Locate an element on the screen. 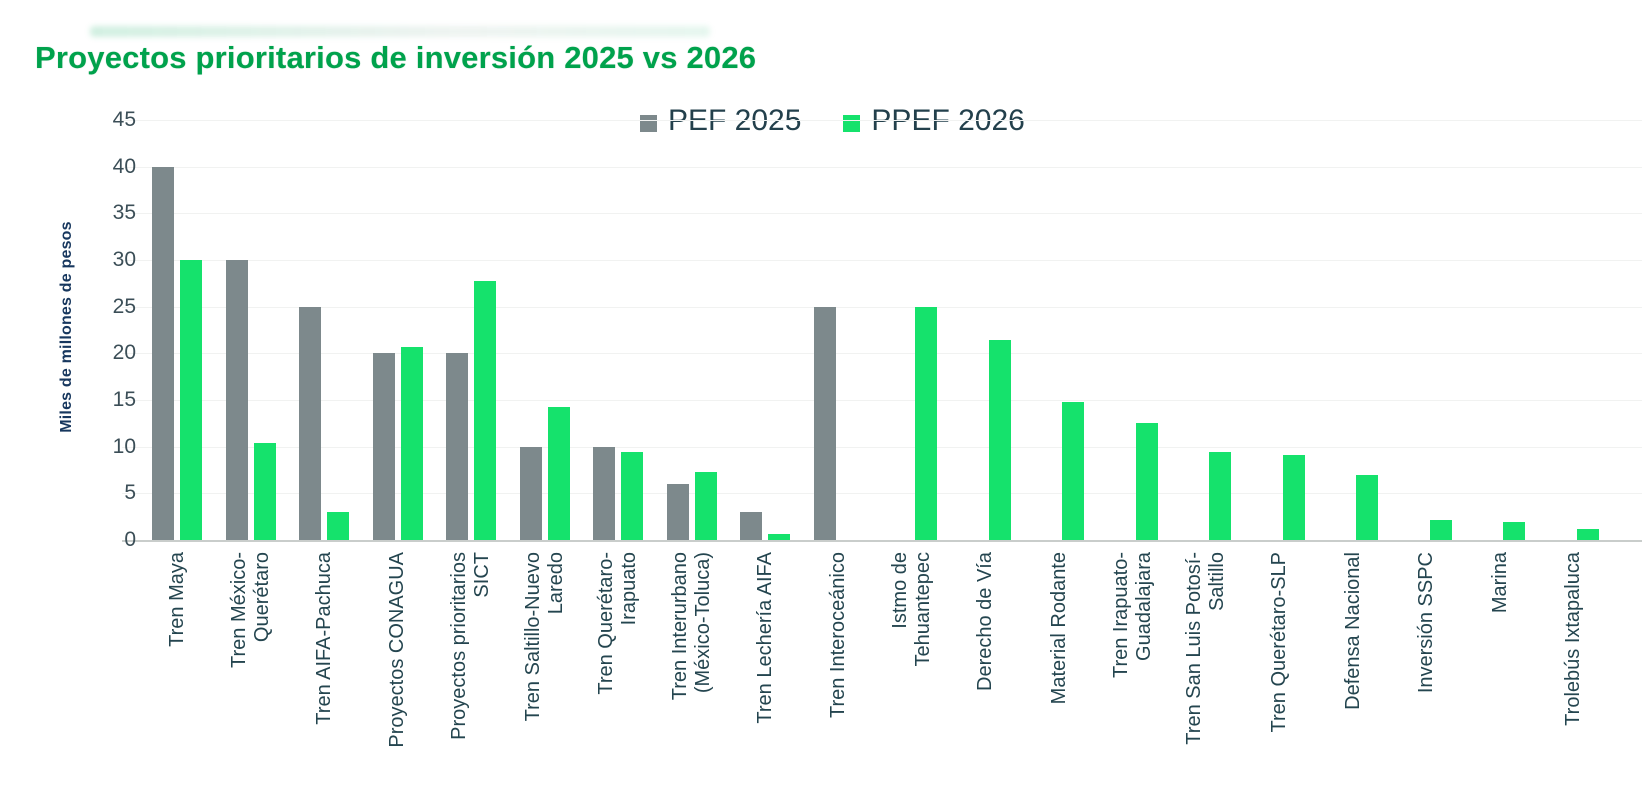  x-category-label-text: Material Rodante is located at coordinates (1058, 628).